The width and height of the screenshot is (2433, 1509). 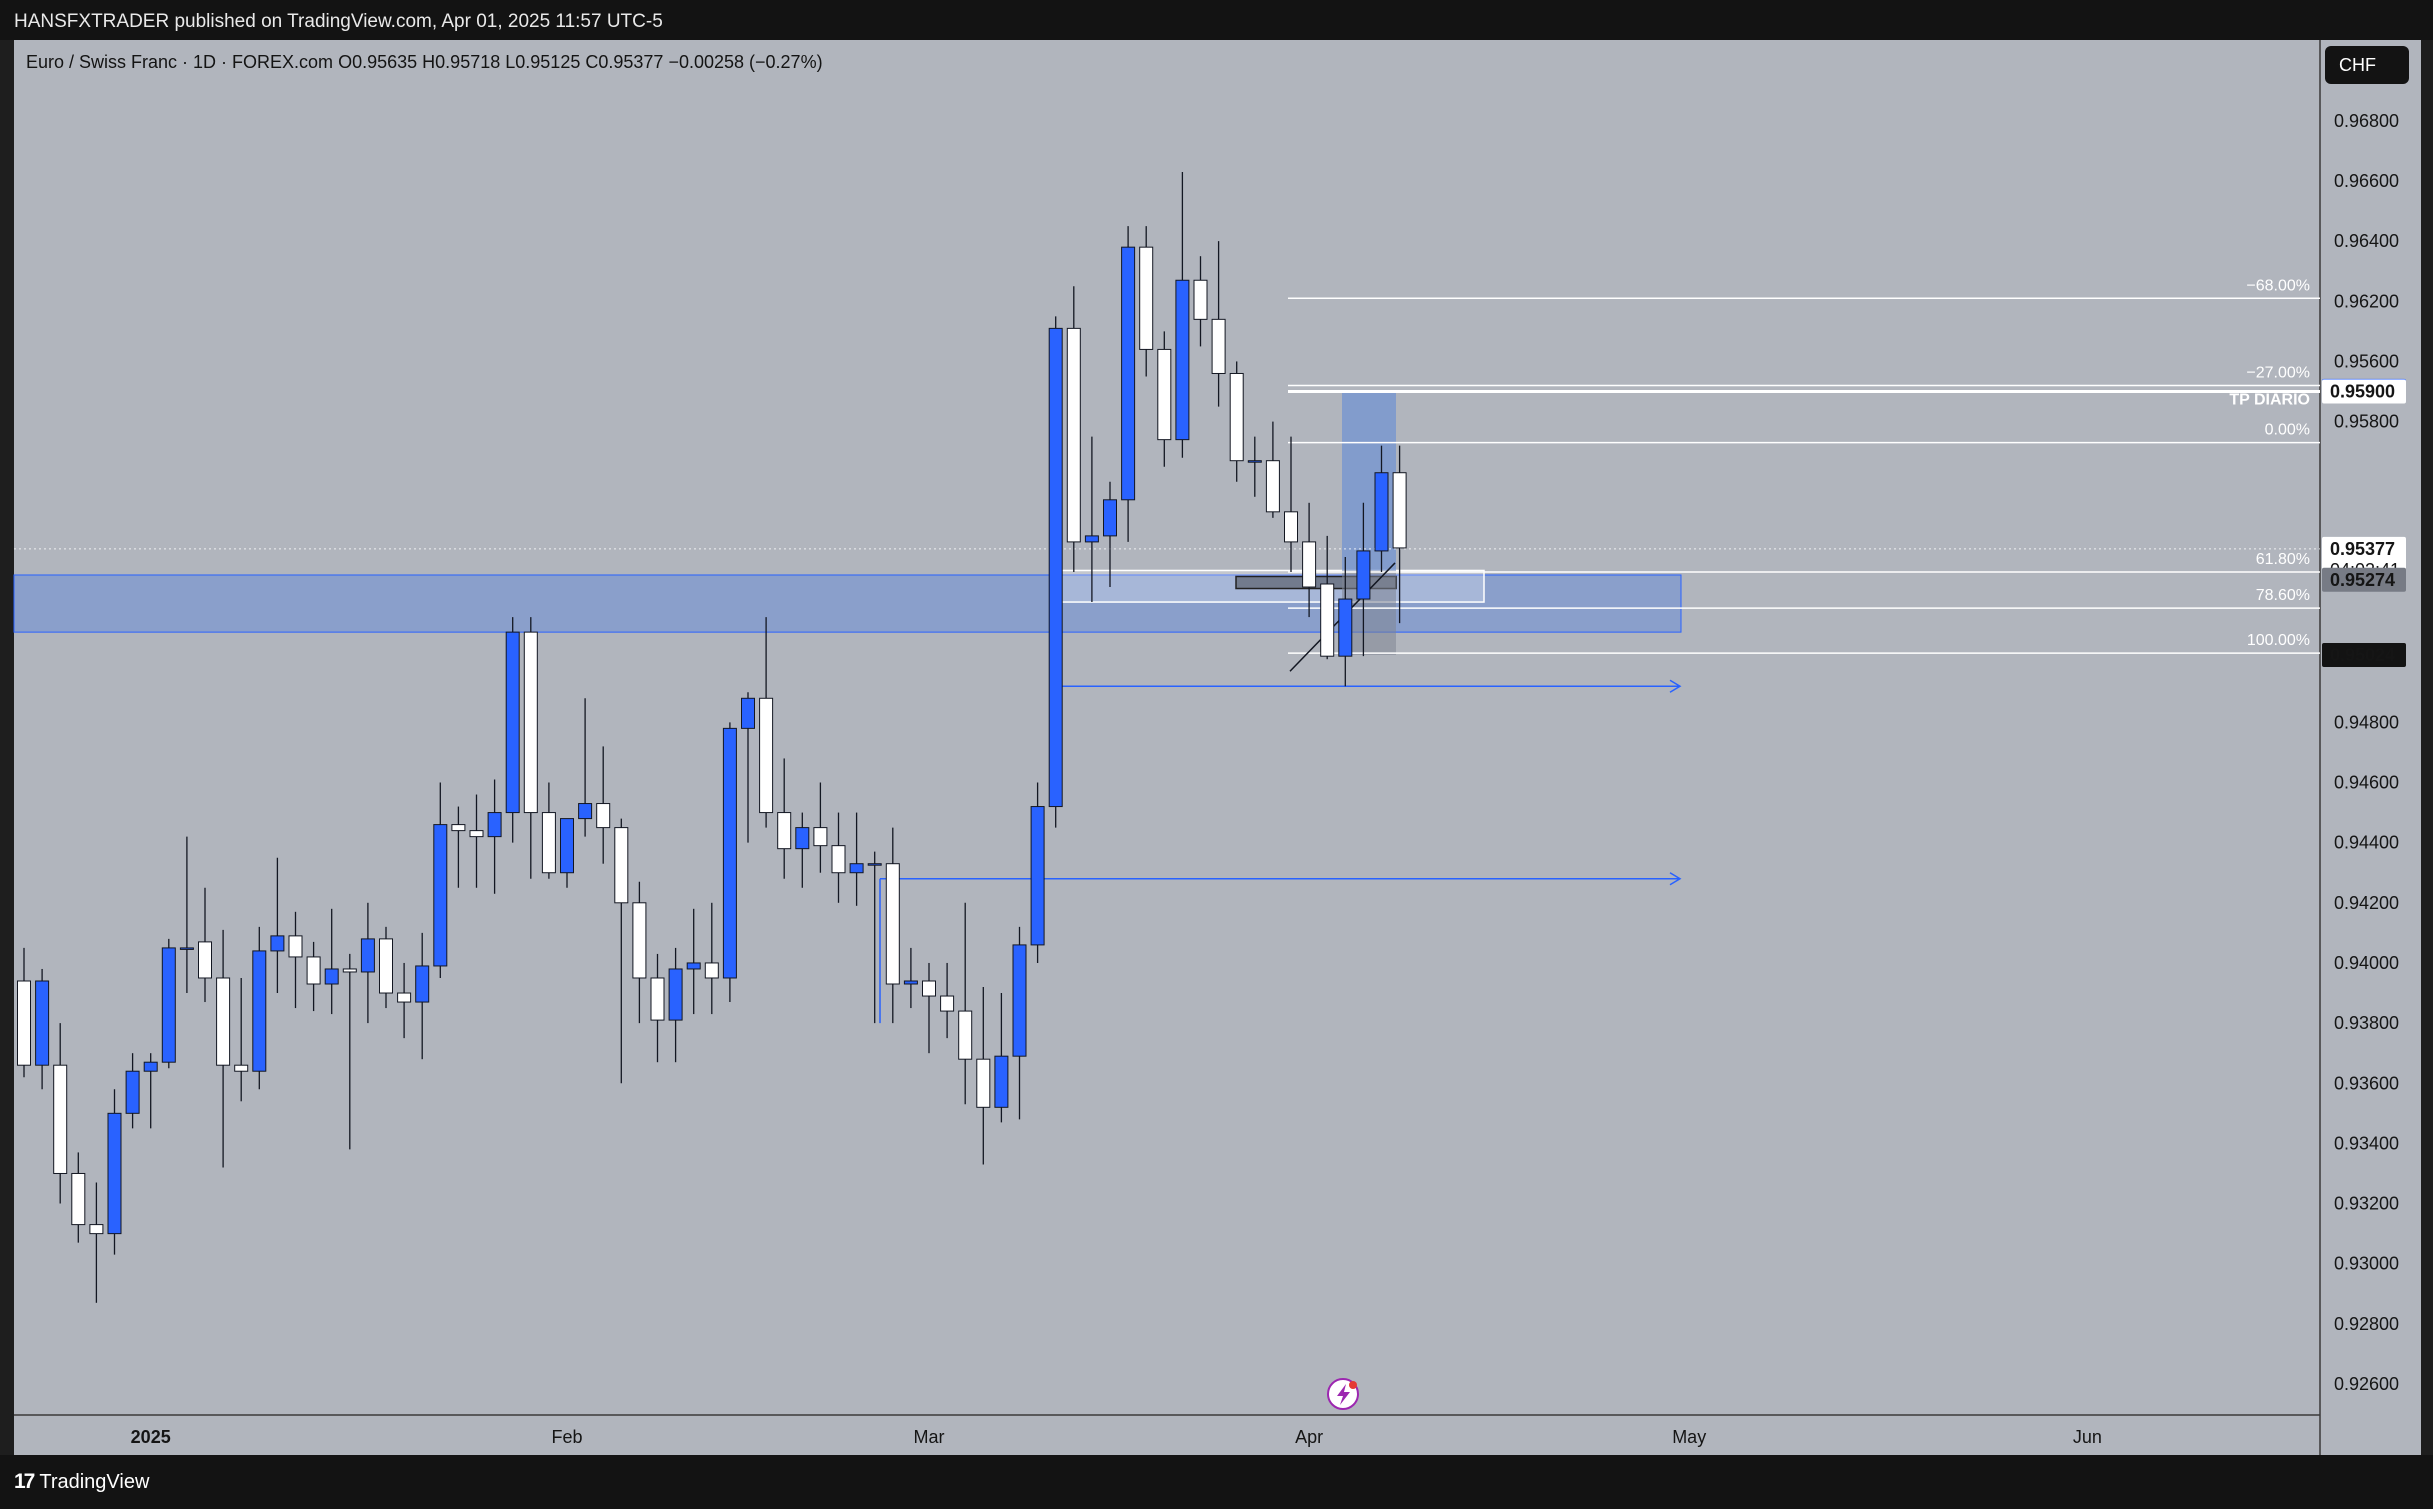 I want to click on y-tick-label: 0.96400, so click(x=2366, y=241).